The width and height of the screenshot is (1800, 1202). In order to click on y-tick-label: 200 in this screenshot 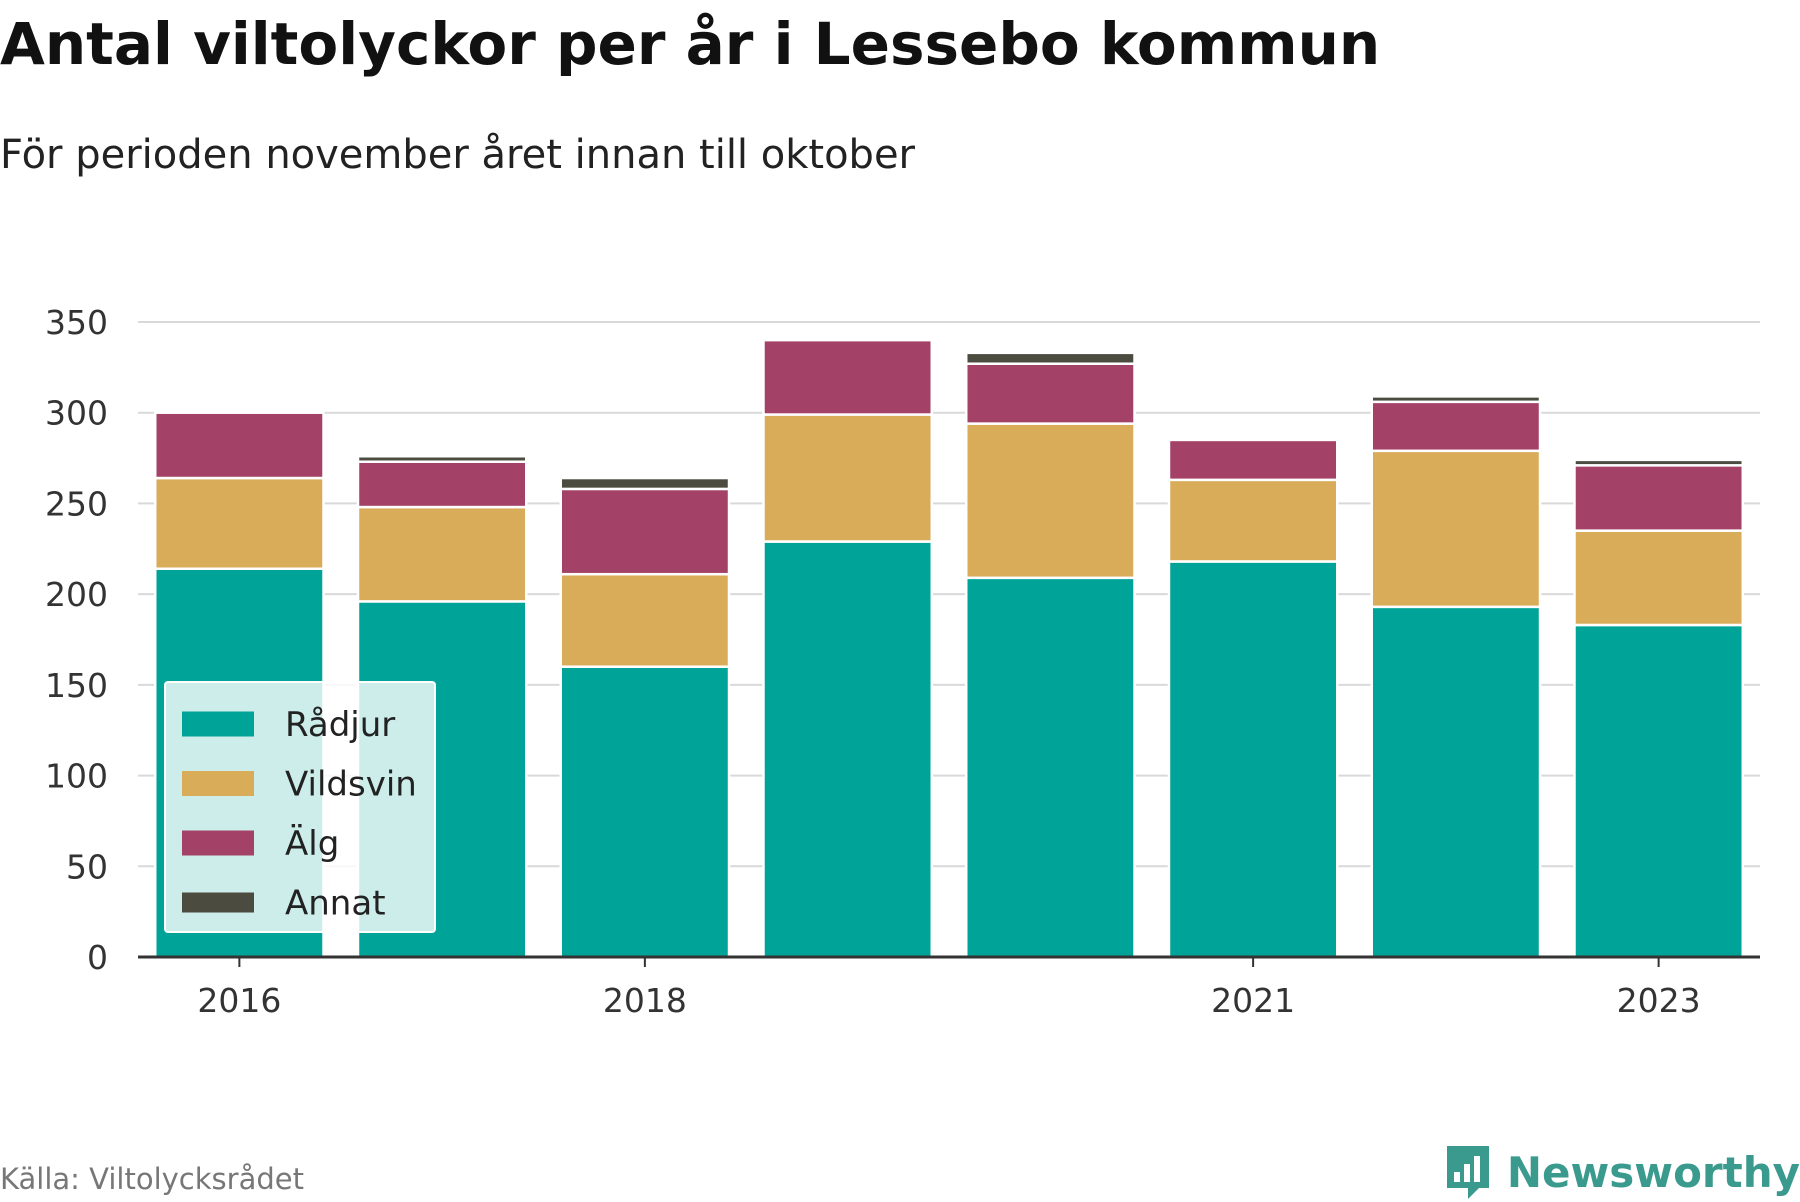, I will do `click(76, 594)`.